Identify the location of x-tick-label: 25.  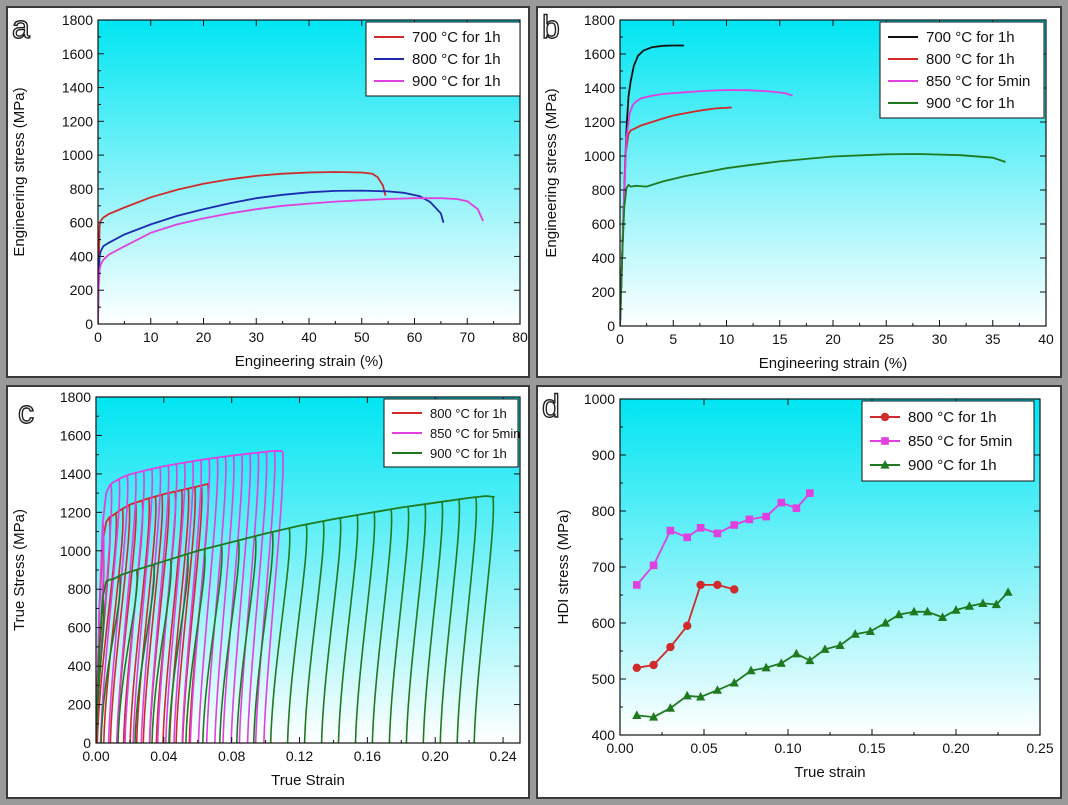
(886, 339).